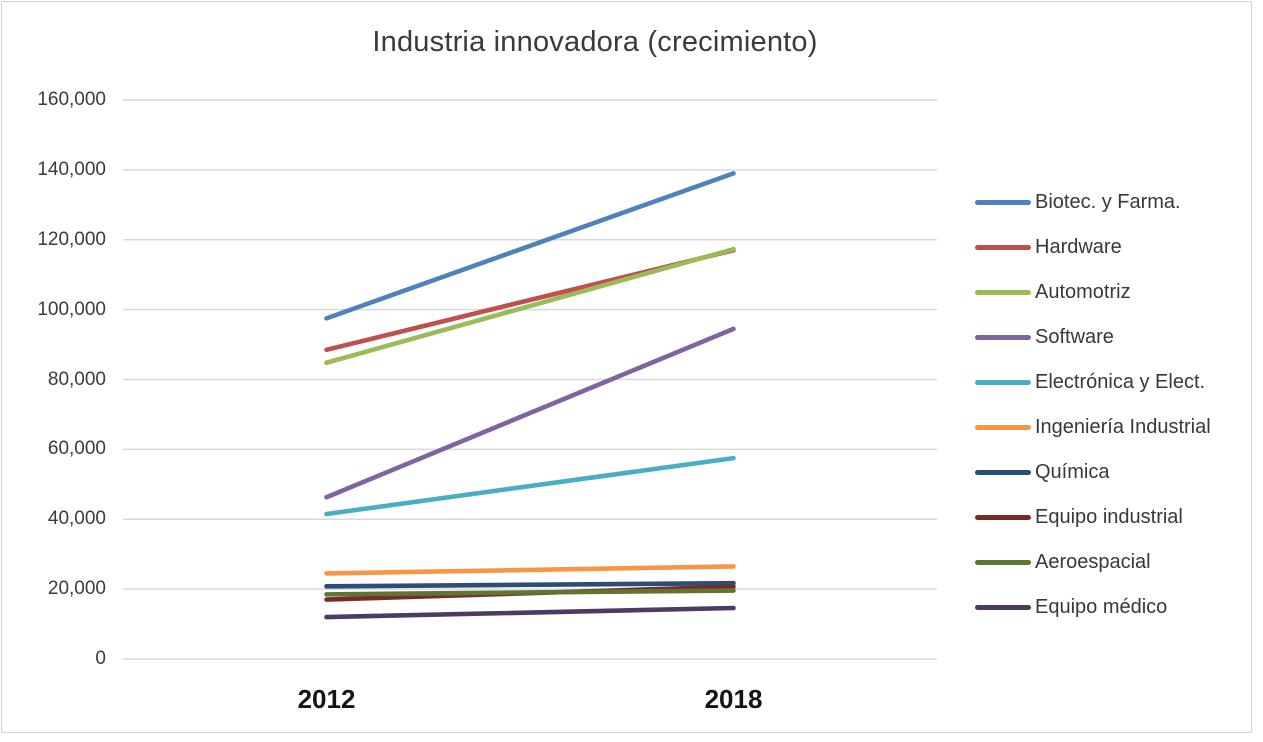 This screenshot has height=742, width=1263. What do you see at coordinates (1074, 336) in the screenshot?
I see `legend-label: Software` at bounding box center [1074, 336].